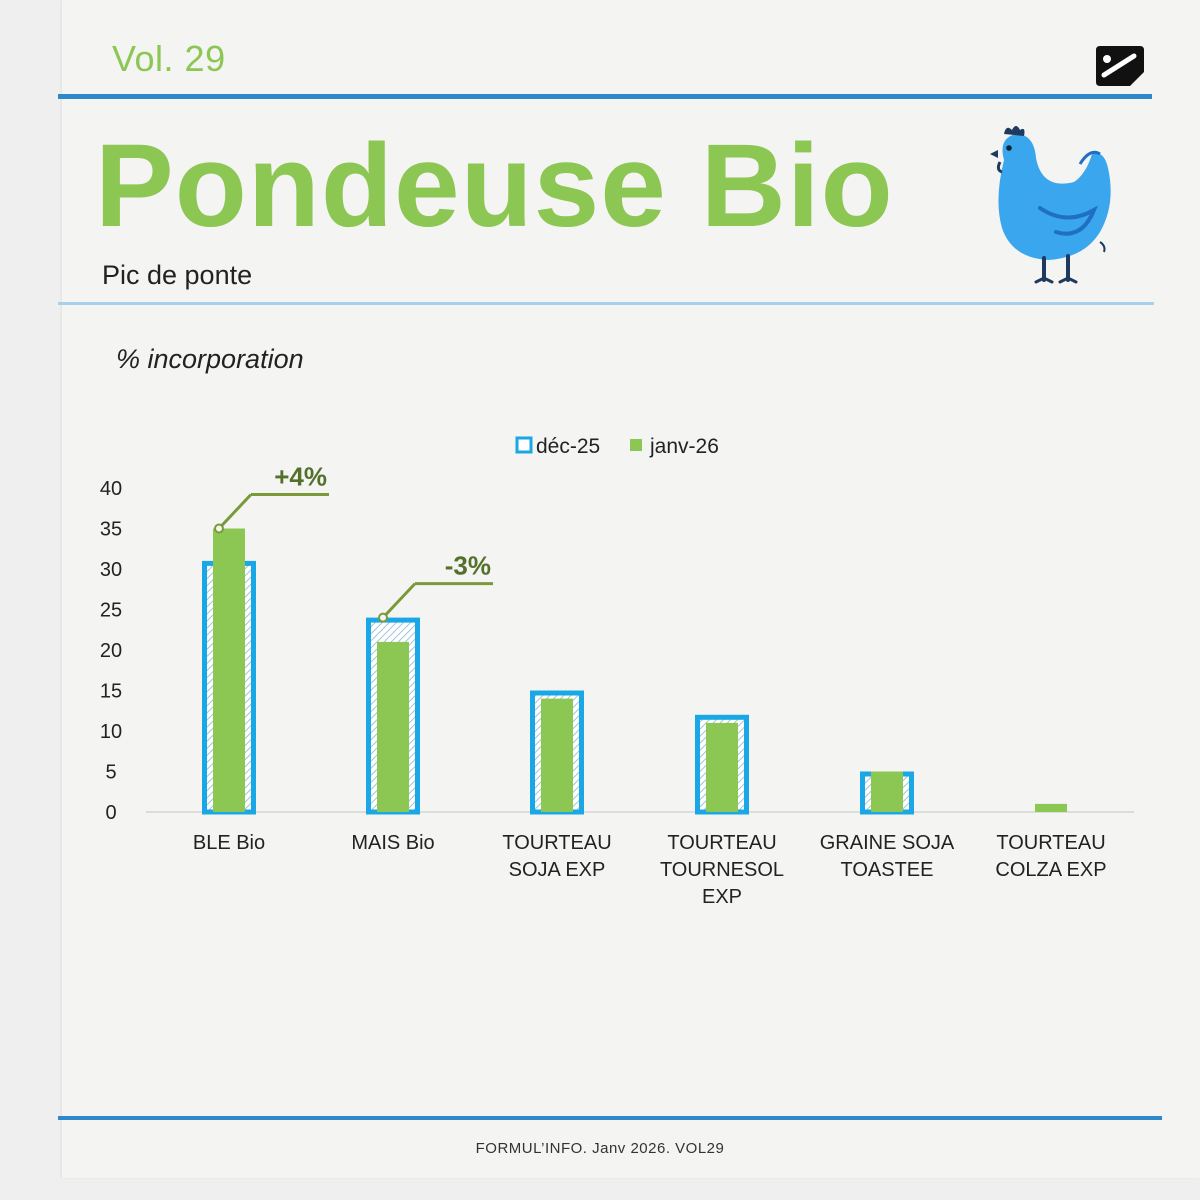 This screenshot has height=1200, width=1200. Describe the element at coordinates (110, 773) in the screenshot. I see `y-tick-label: 5` at that location.